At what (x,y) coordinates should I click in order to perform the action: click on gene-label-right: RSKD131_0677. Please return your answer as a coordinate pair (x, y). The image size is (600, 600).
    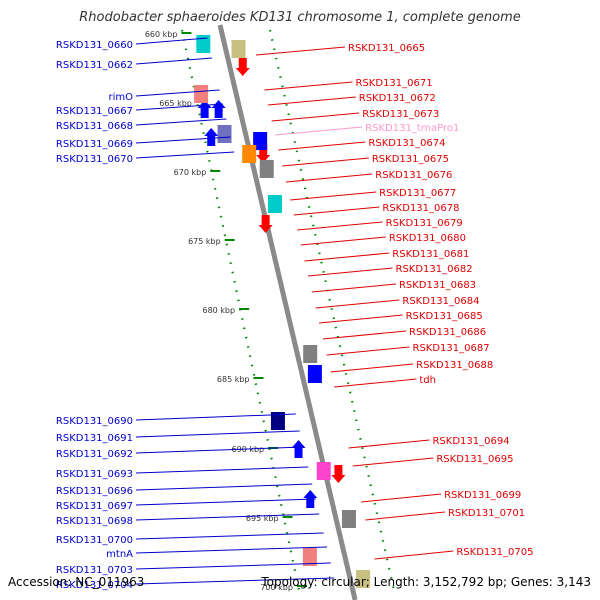
    Looking at the image, I should click on (417, 193).